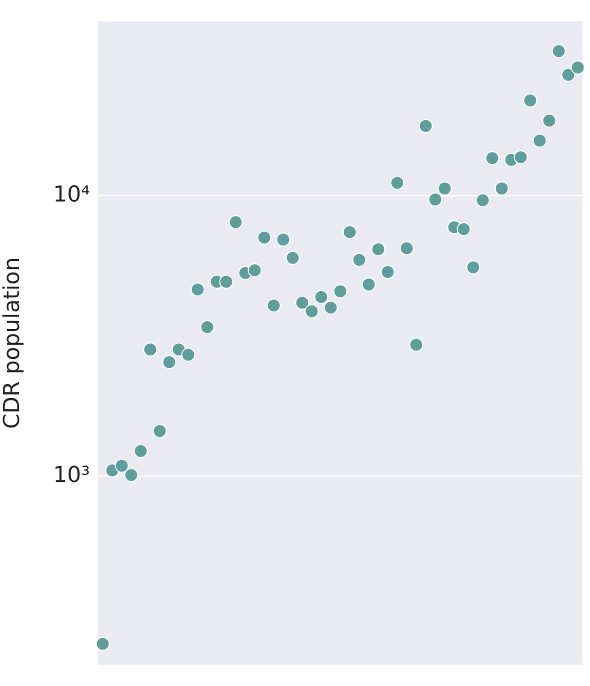  I want to click on y-tick-label: 10³, so click(71, 475).